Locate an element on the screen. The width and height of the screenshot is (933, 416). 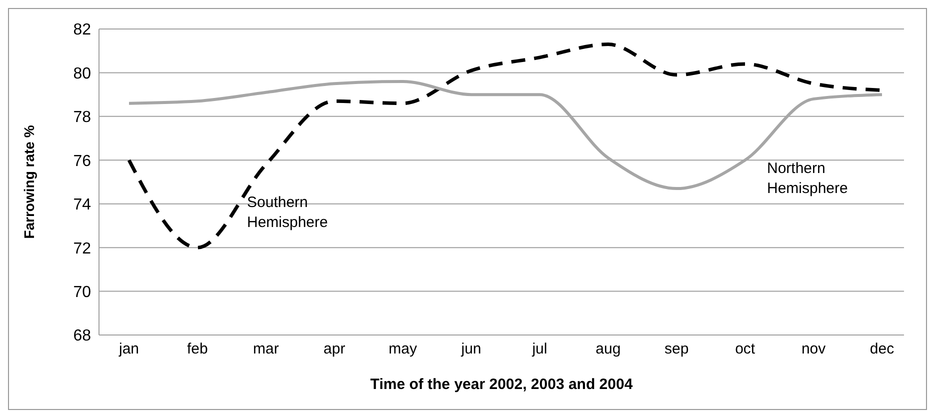
x-tick-label: apr is located at coordinates (335, 349).